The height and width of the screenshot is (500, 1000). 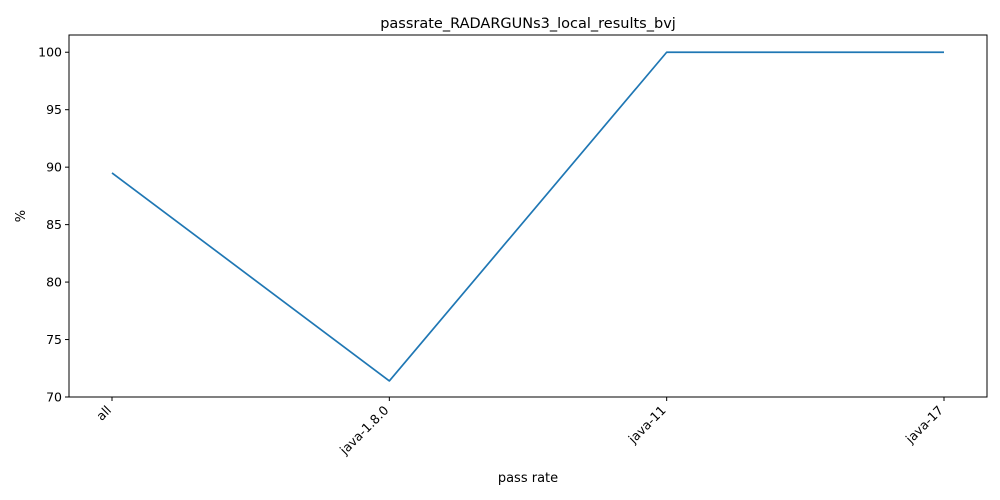 What do you see at coordinates (54, 282) in the screenshot?
I see `y-tick-label: 80` at bounding box center [54, 282].